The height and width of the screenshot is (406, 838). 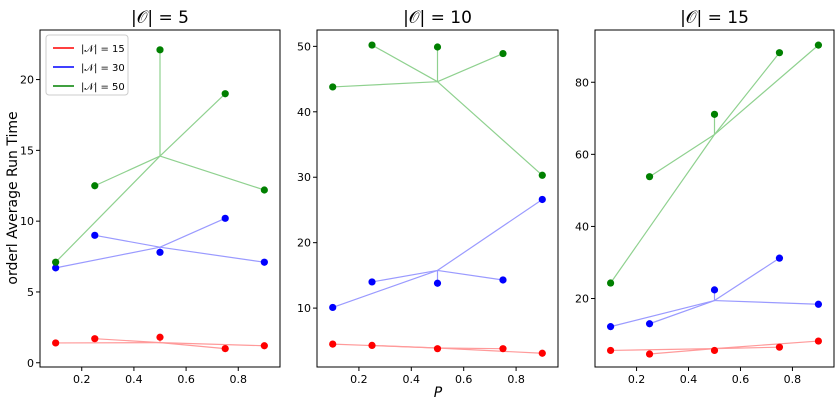 I want to click on subplot-title: |𝒪| = 10, so click(x=437, y=18).